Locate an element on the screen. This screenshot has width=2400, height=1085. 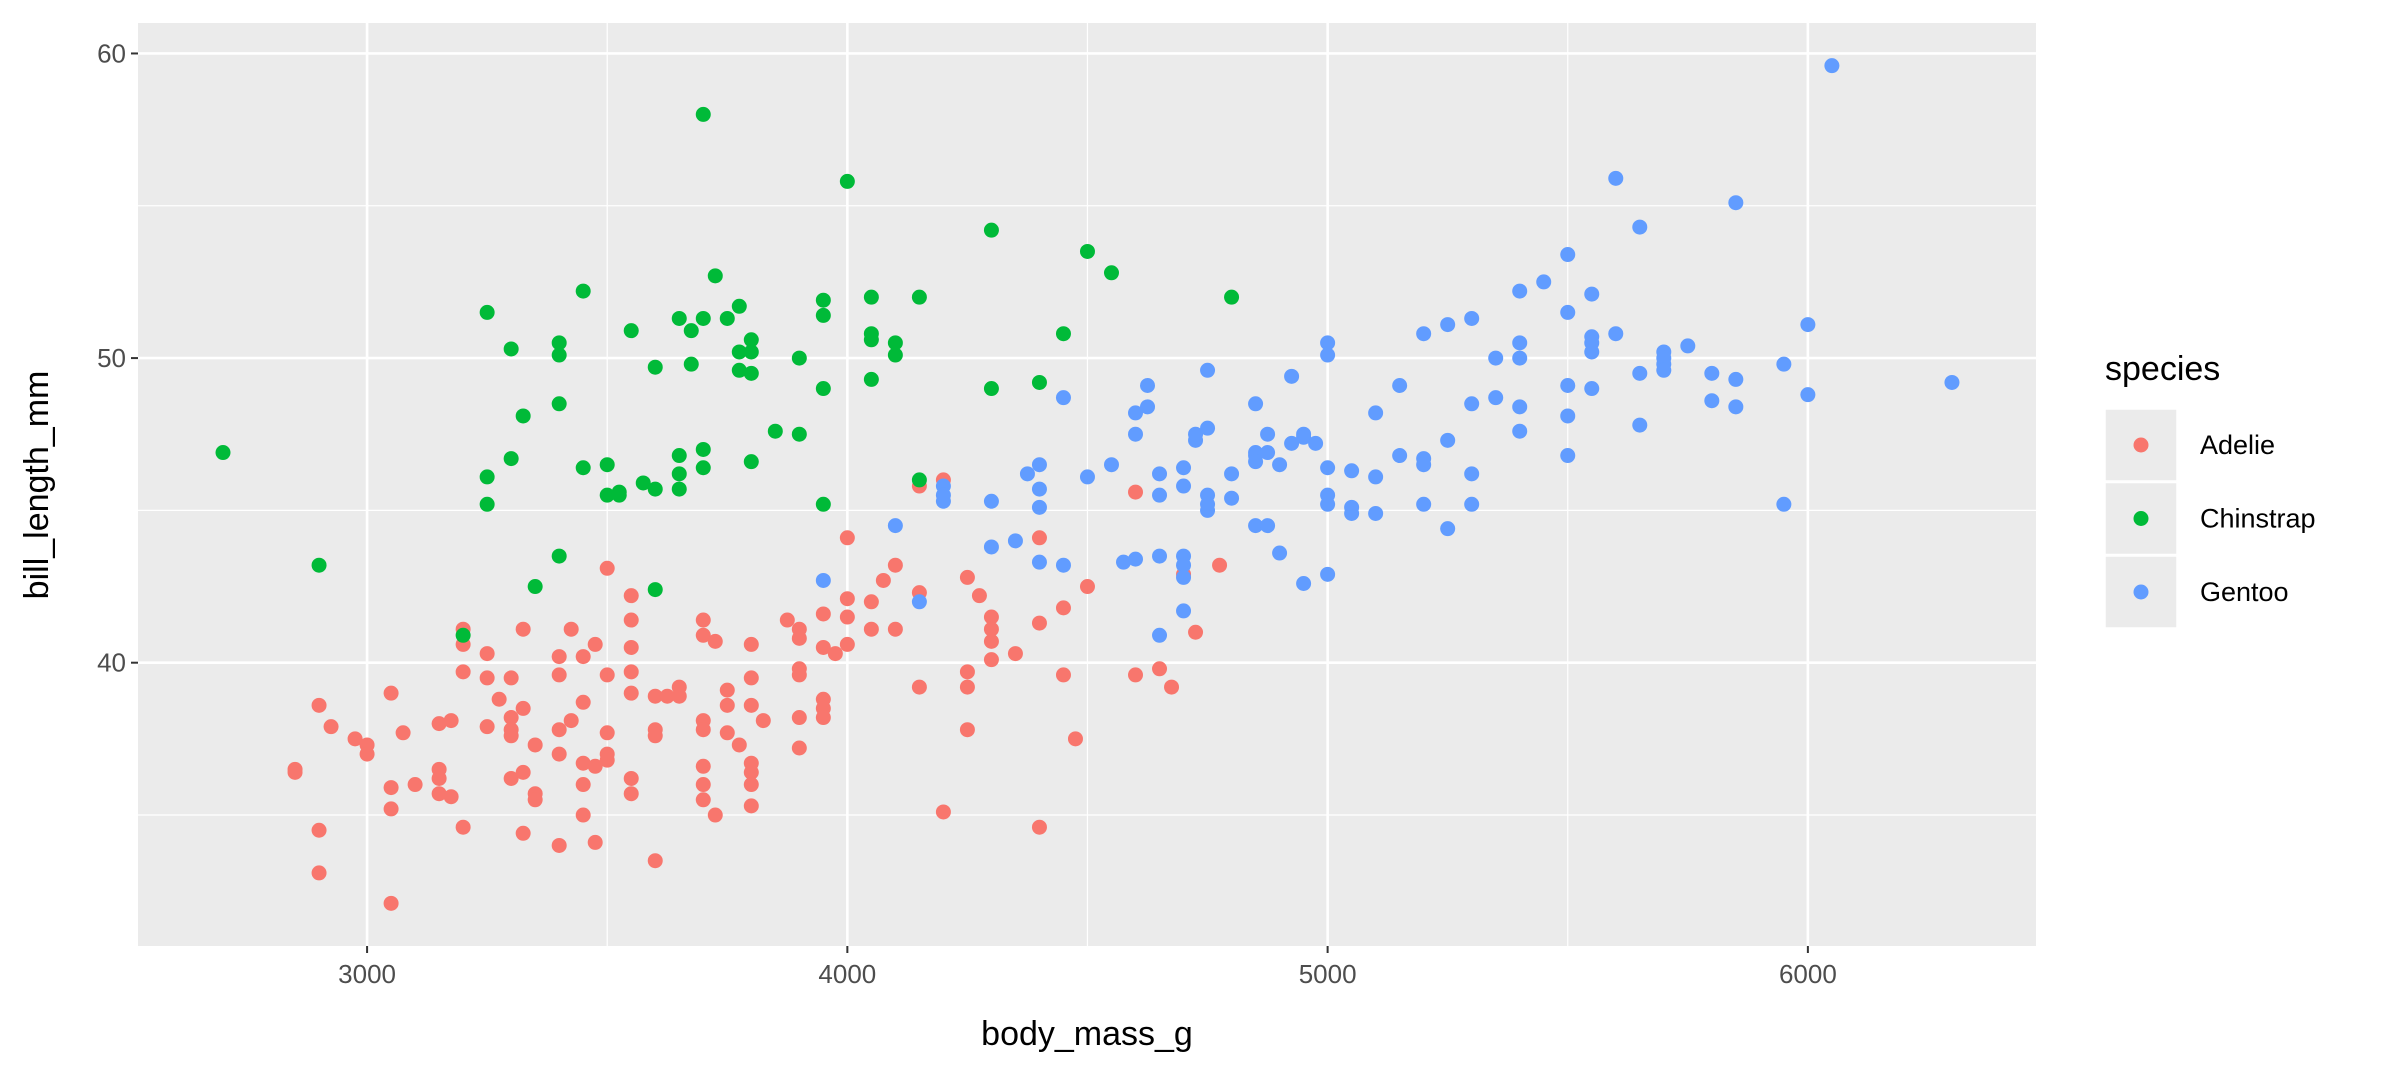
legend-marker-adelie is located at coordinates (2141, 445).